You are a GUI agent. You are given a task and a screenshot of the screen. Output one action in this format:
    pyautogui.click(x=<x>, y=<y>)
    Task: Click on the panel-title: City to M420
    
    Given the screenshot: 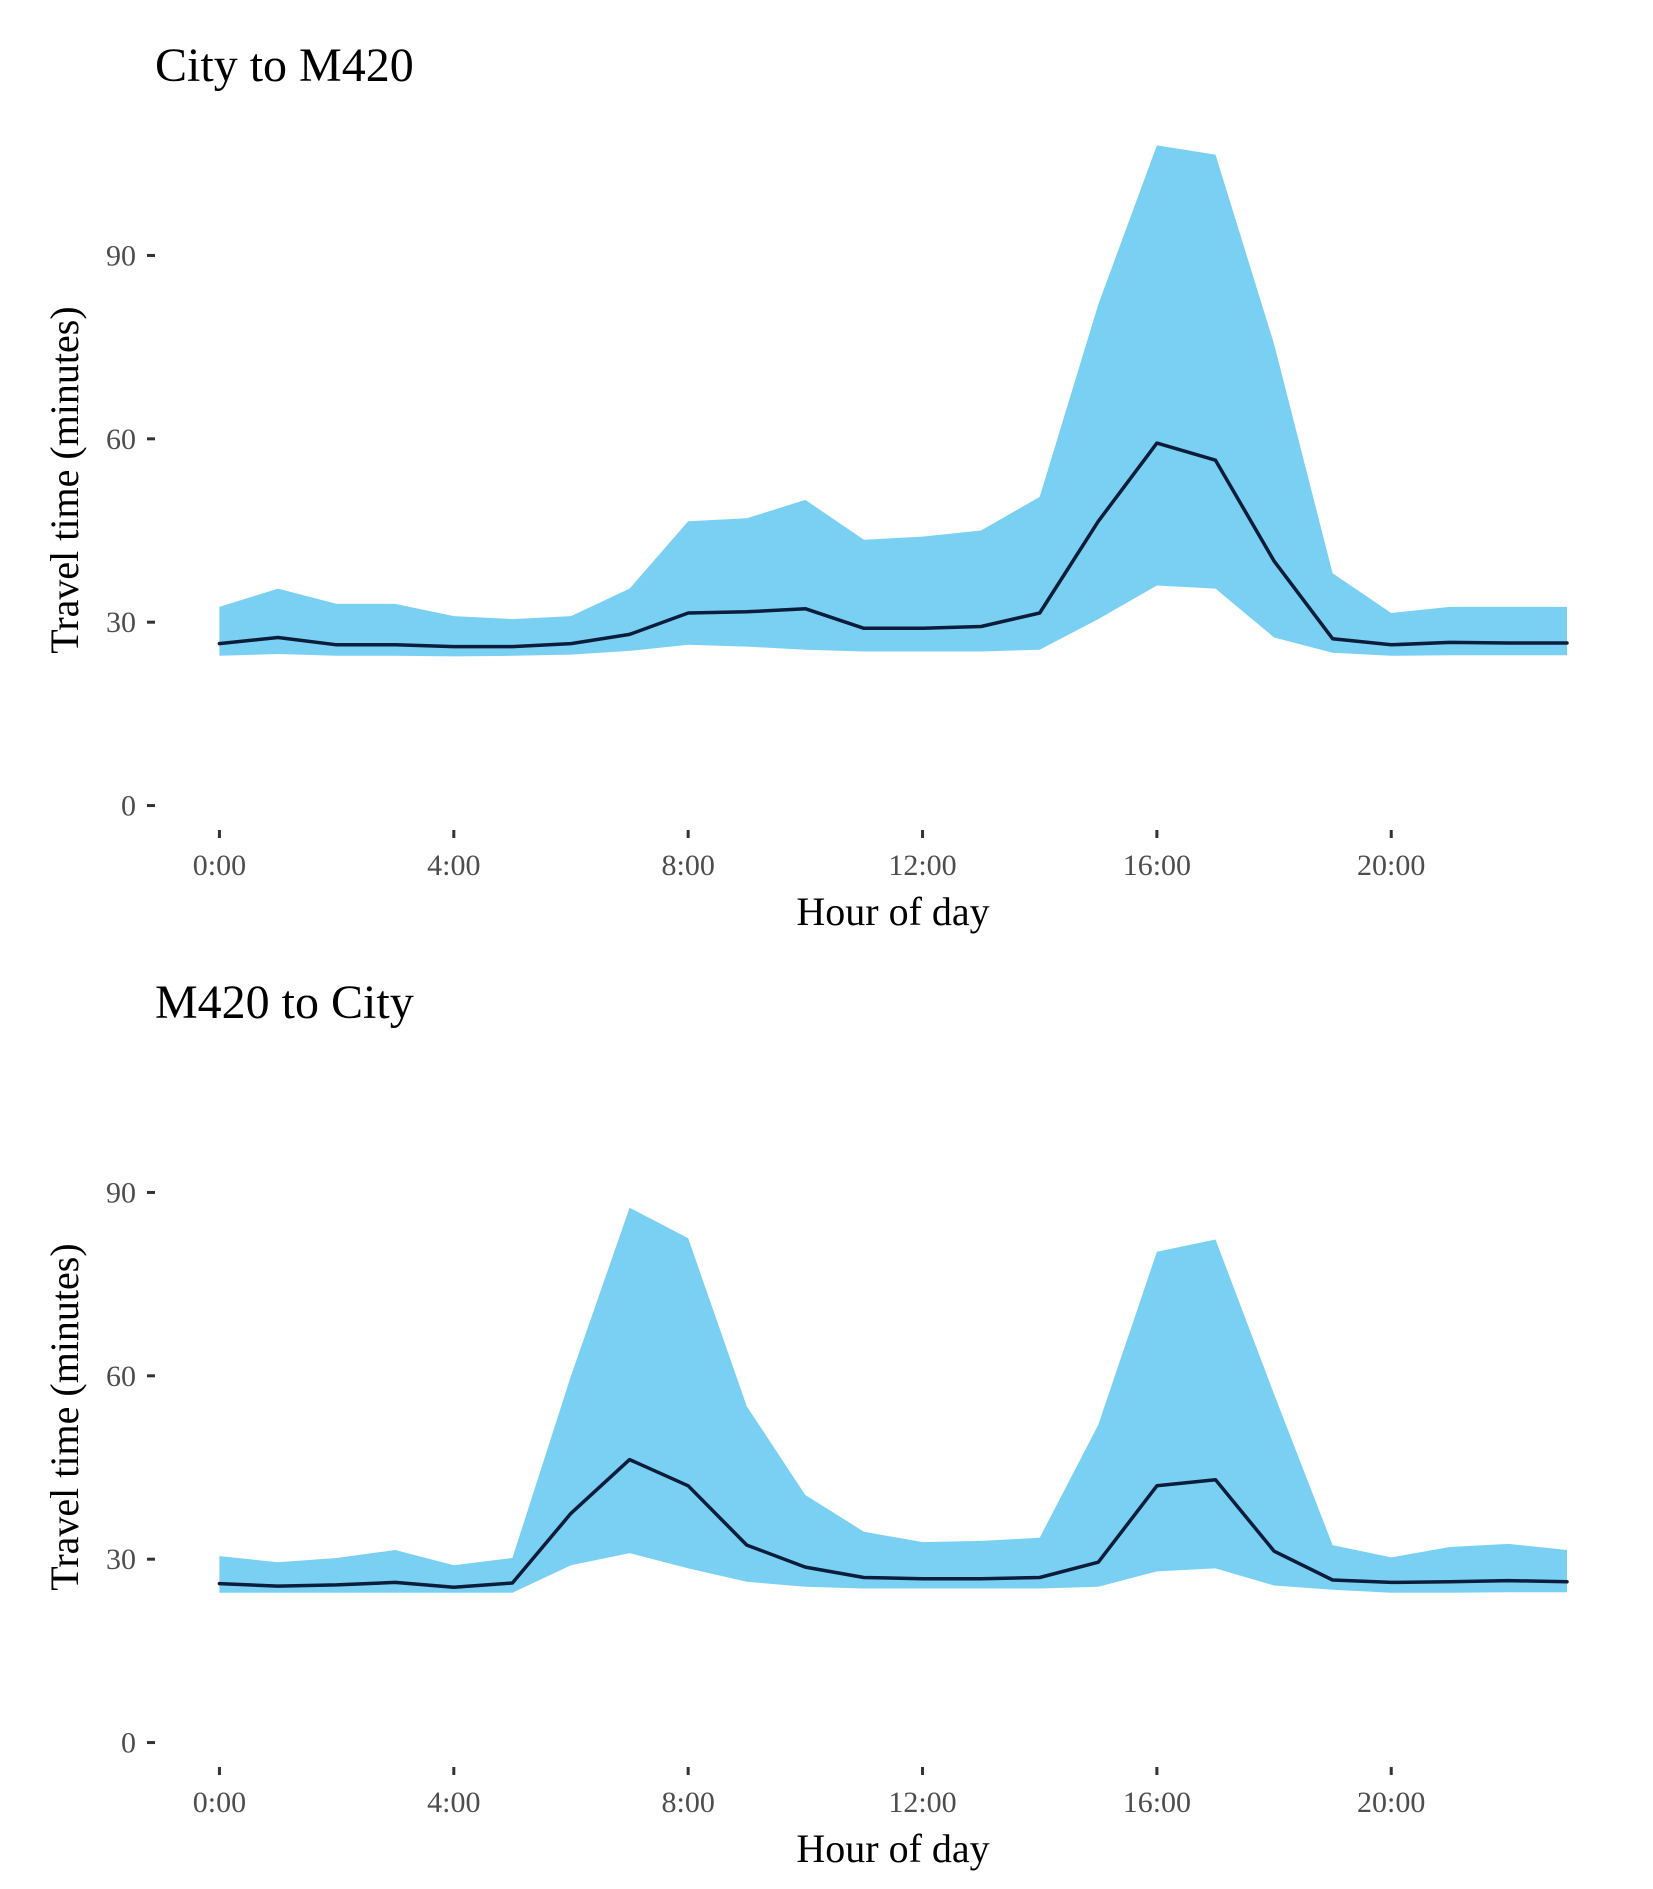 What is the action you would take?
    pyautogui.click(x=284, y=65)
    